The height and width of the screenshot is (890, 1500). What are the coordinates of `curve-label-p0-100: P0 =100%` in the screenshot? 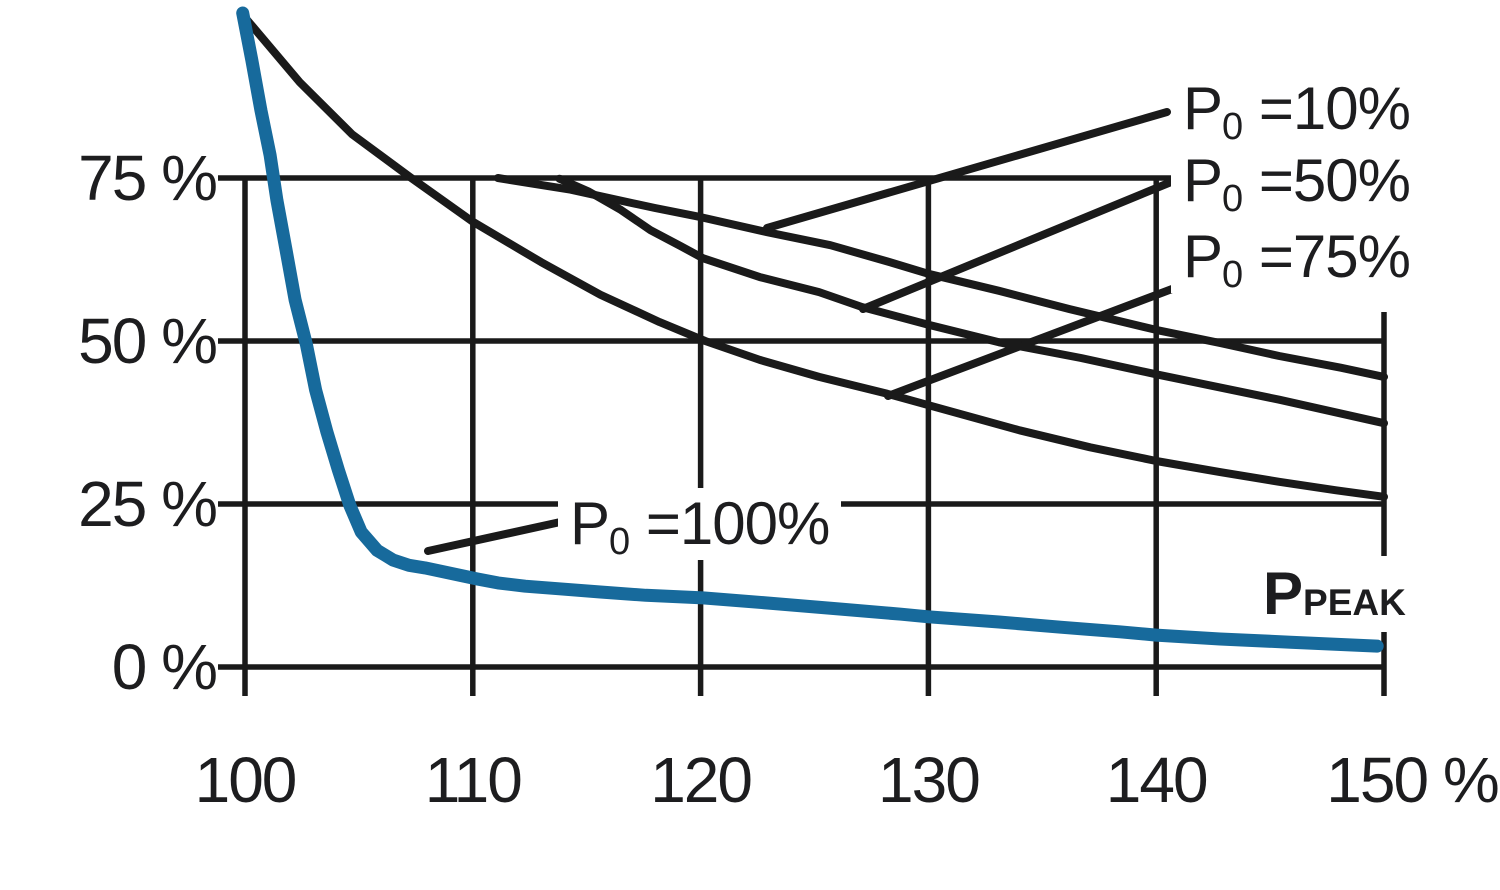 It's located at (700, 525).